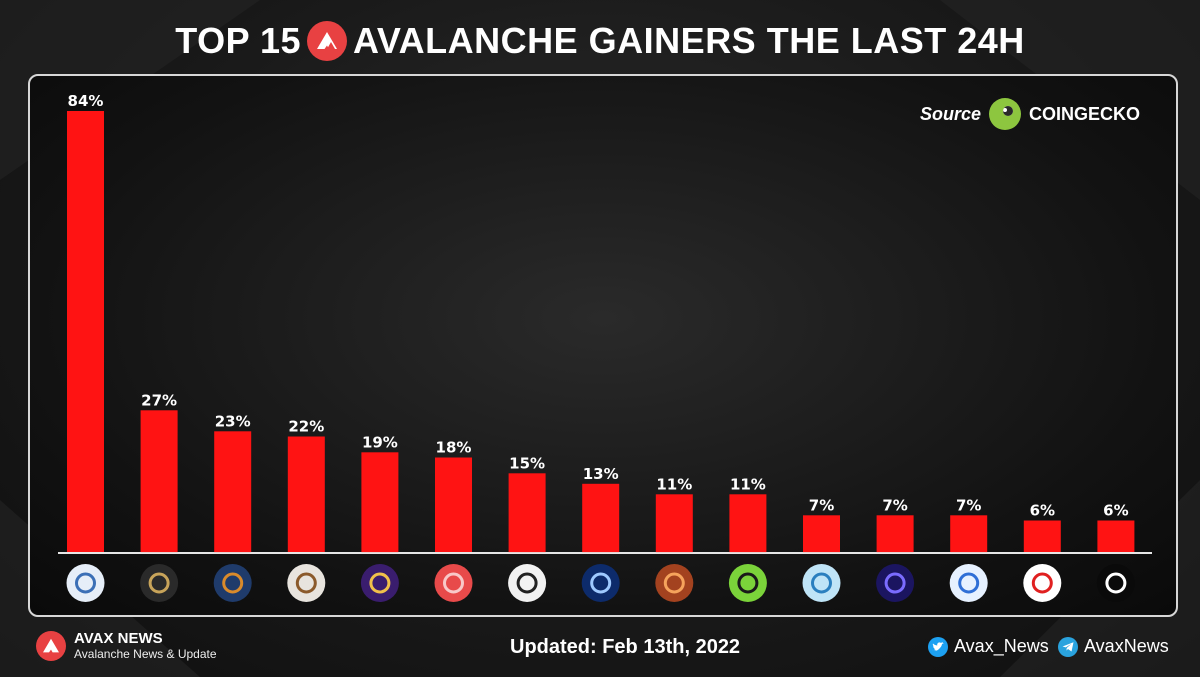  Describe the element at coordinates (51, 646) in the screenshot. I see `avax-news-logo-icon` at that location.